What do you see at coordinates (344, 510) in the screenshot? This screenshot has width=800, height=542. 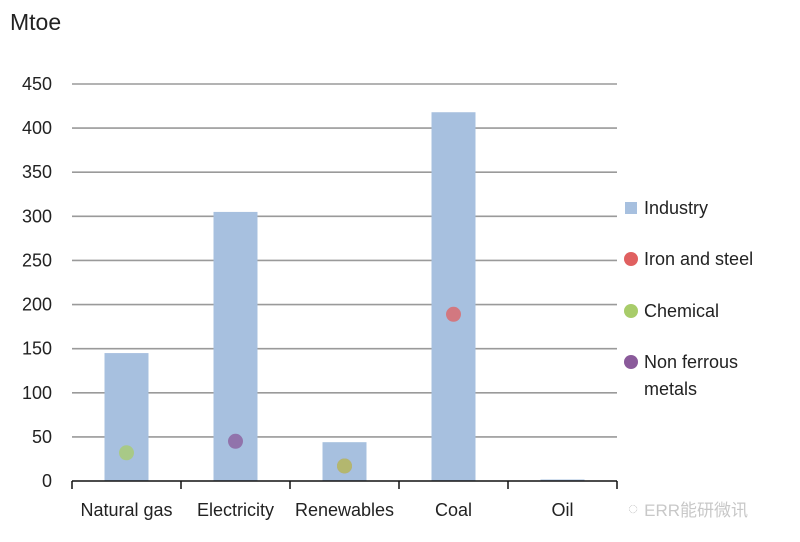 I see `x-tick-label: Renewables` at bounding box center [344, 510].